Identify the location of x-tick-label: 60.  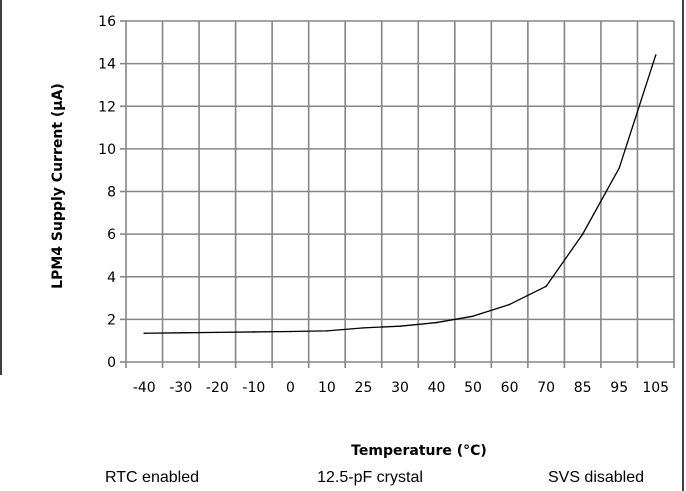
(510, 388).